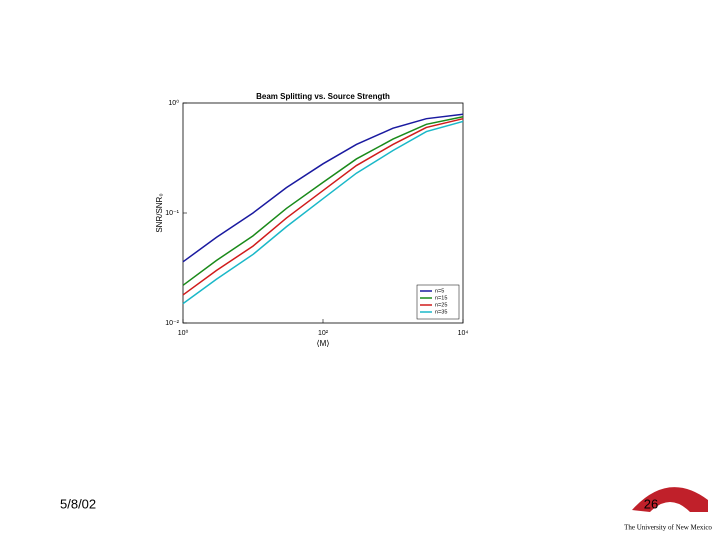 The width and height of the screenshot is (720, 540). I want to click on legend-label: n=25, so click(441, 305).